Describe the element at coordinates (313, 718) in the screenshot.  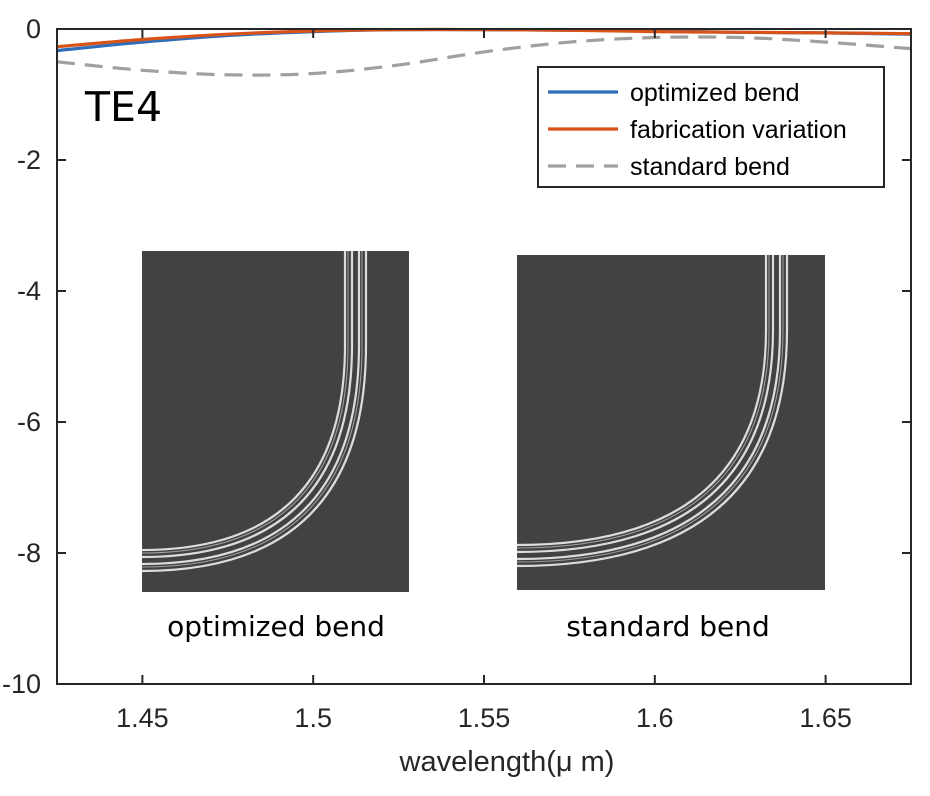
I see `x-tick-label: 1.5` at that location.